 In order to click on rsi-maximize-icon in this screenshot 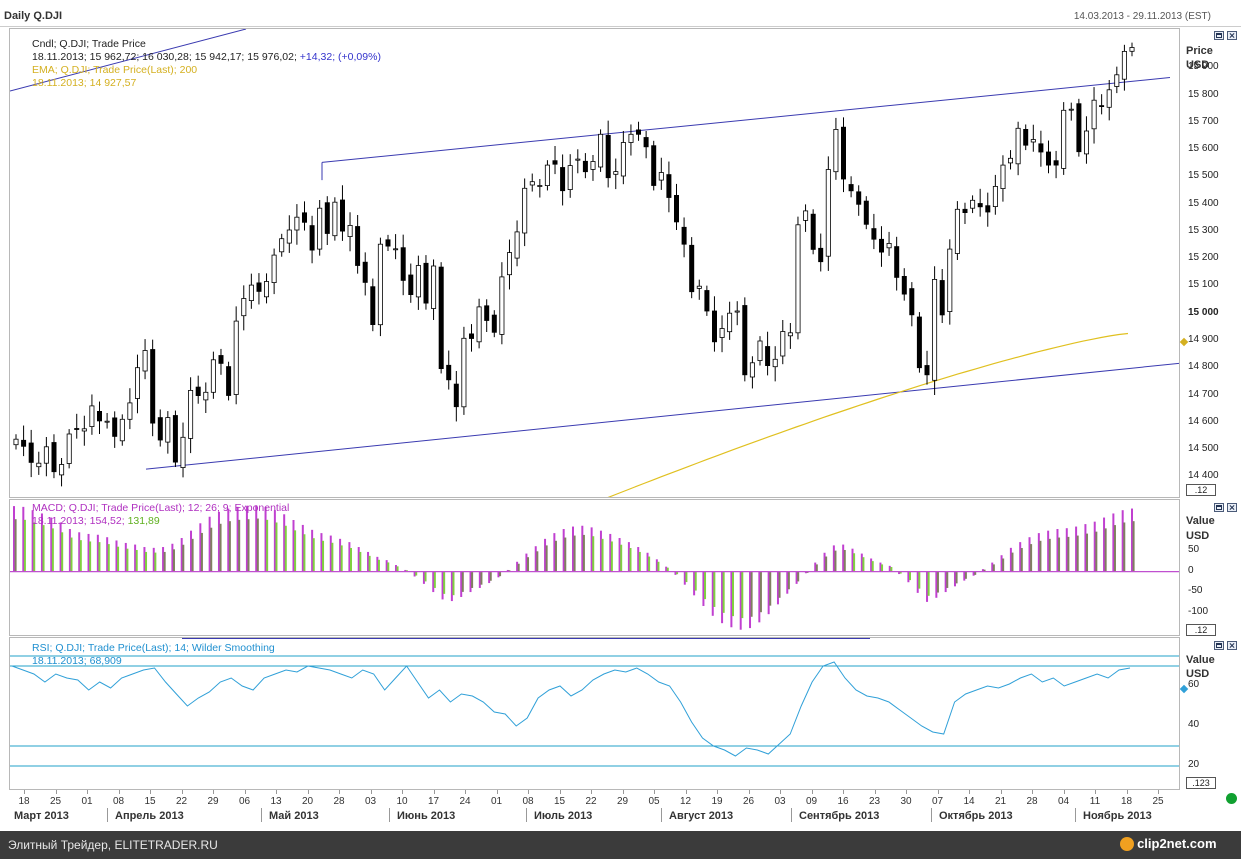, I will do `click(1219, 645)`.